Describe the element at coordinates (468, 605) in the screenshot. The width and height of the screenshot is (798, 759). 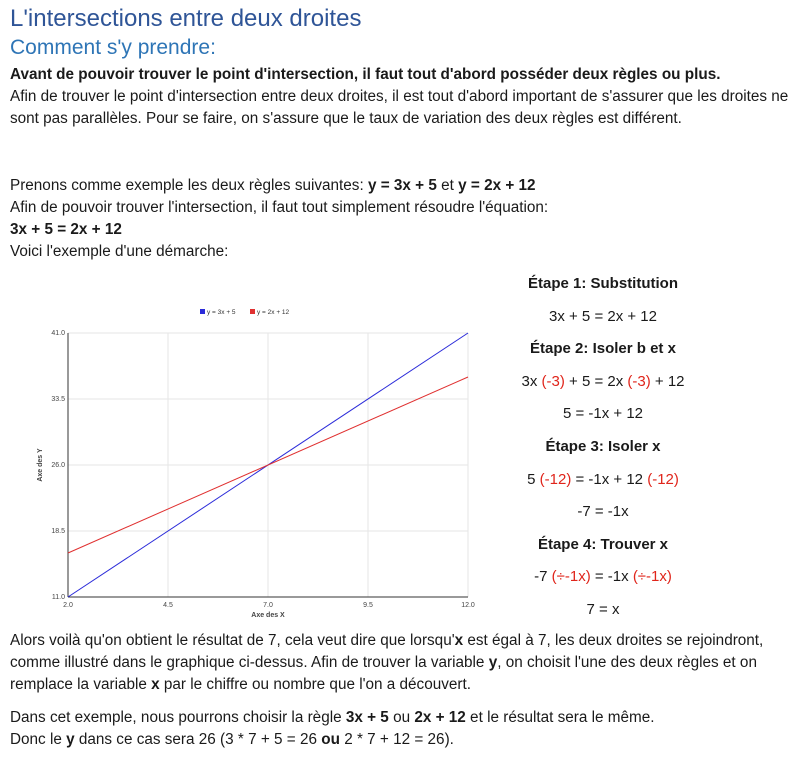
I see `x-tick-label: 12.0` at that location.